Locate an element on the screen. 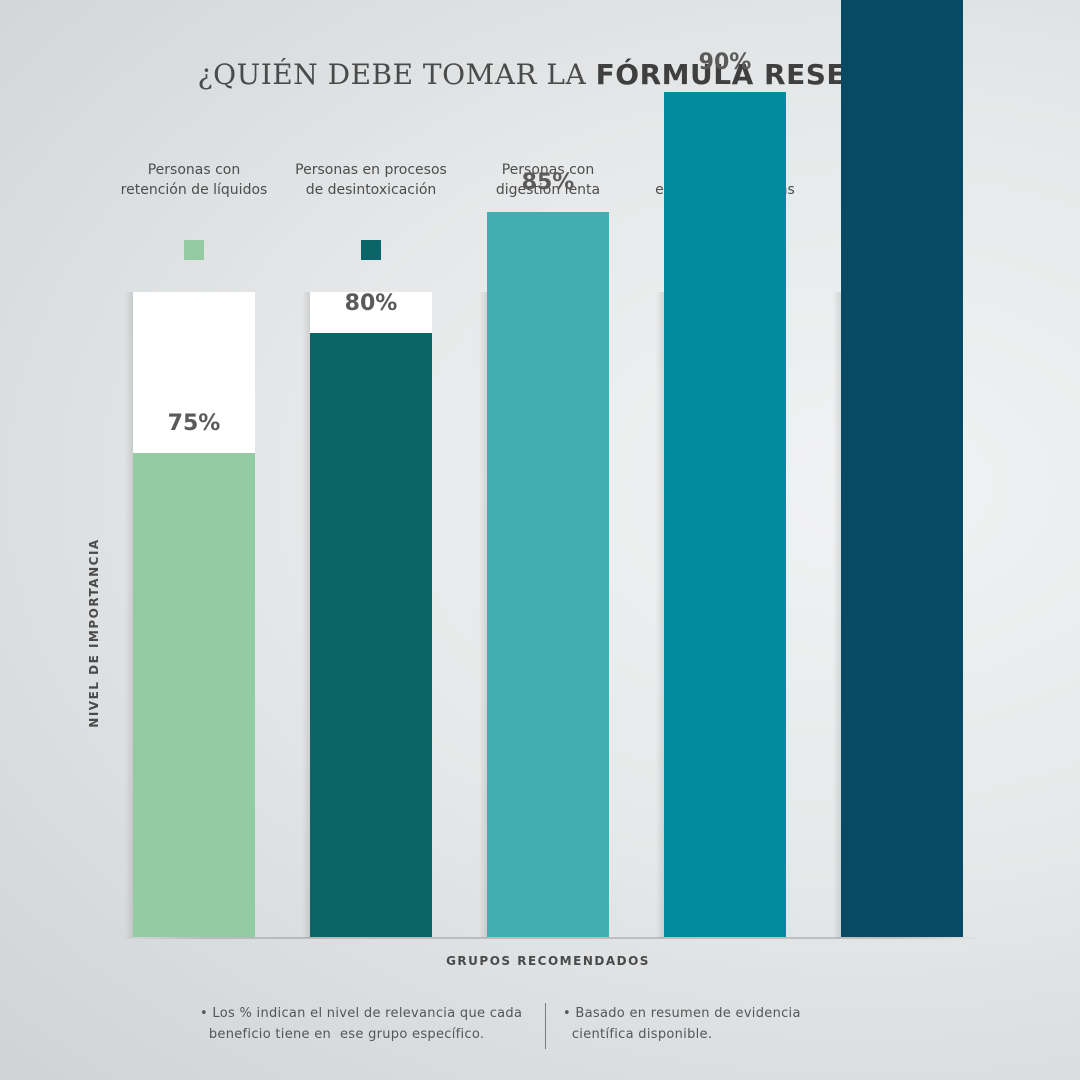 This screenshot has height=1080, width=1080. footnote-divider is located at coordinates (545, 1026).